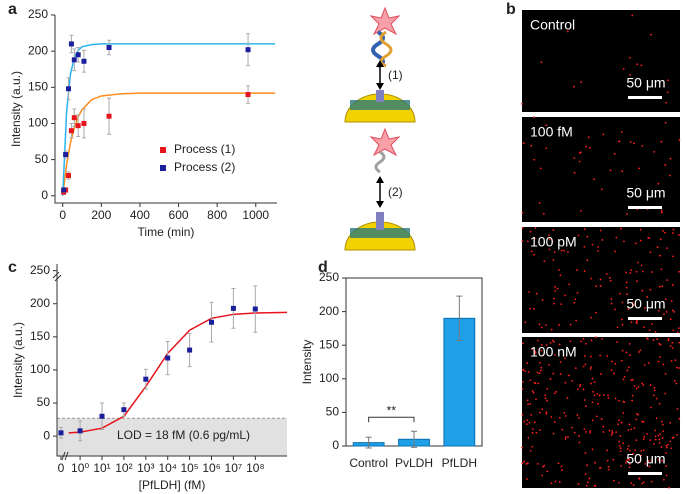 The image size is (685, 494). I want to click on x-tick-label: 10⁰, so click(80, 468).